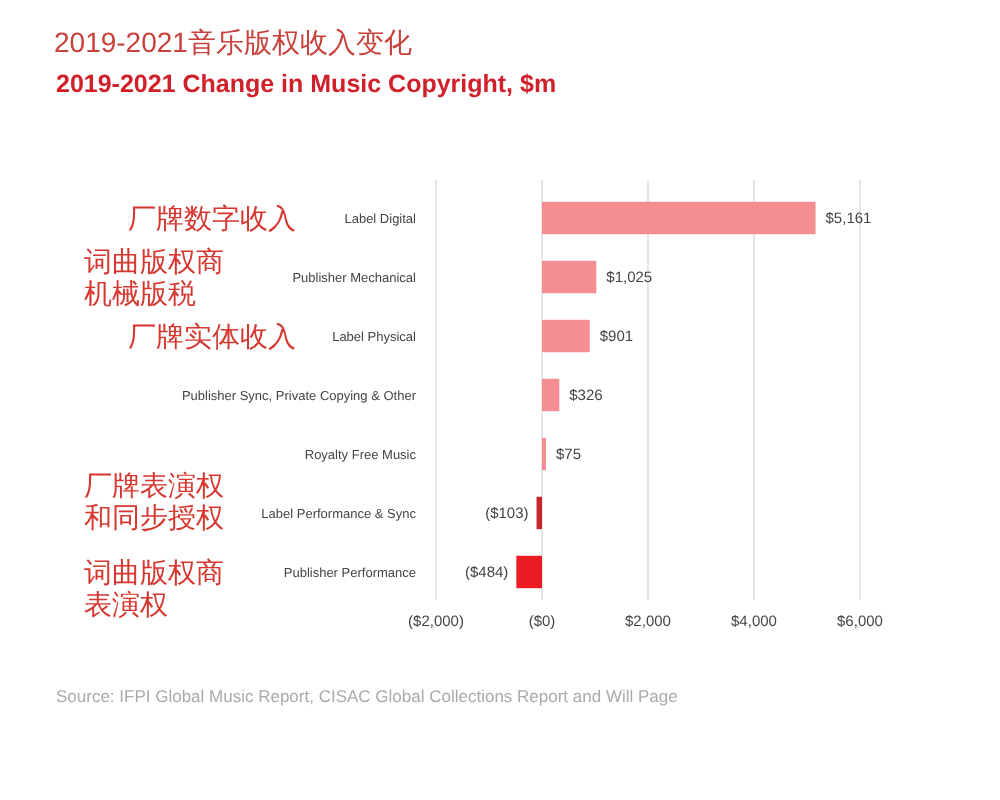  I want to click on text: 词曲版权商机械版税, so click(154, 277).